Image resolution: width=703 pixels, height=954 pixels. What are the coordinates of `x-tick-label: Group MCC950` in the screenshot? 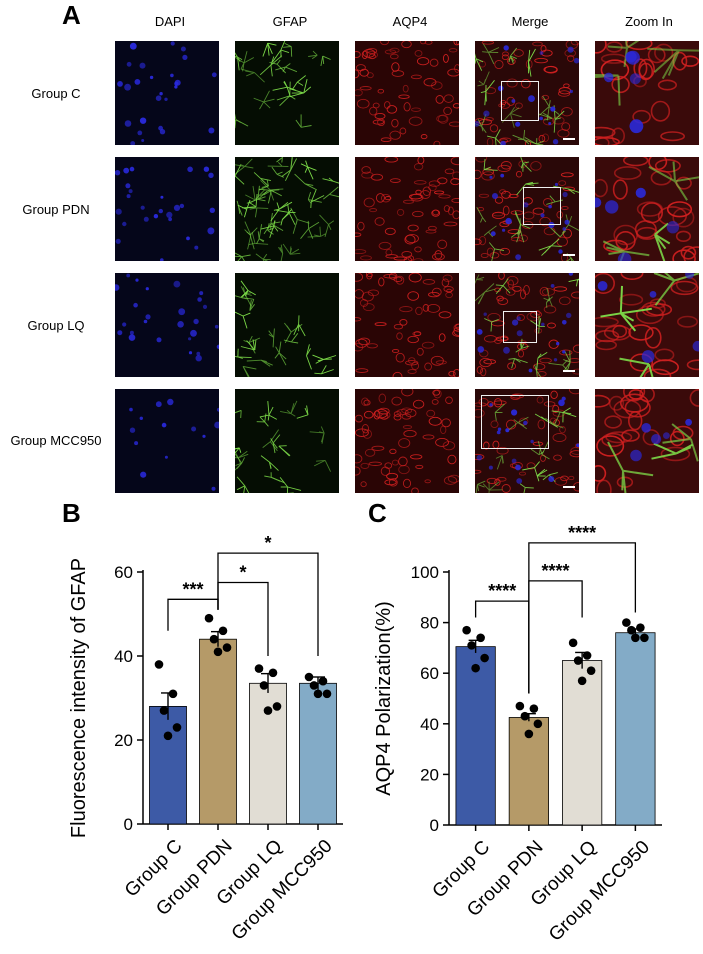 It's located at (599, 891).